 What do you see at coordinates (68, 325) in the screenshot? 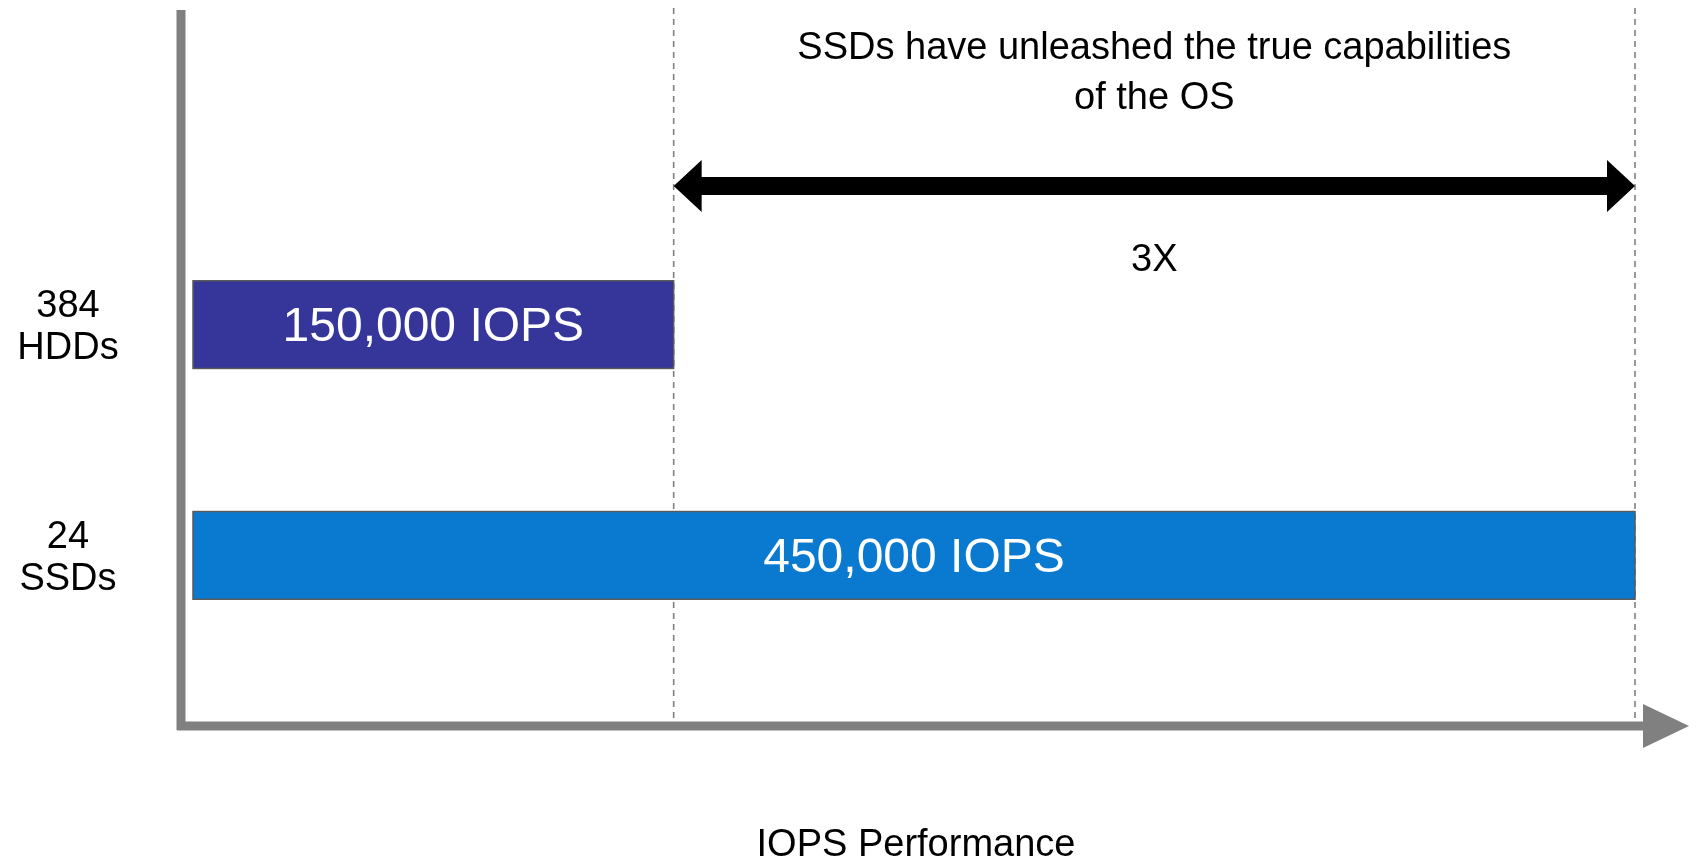
I see `y-tick-label: 384 HDDs` at bounding box center [68, 325].